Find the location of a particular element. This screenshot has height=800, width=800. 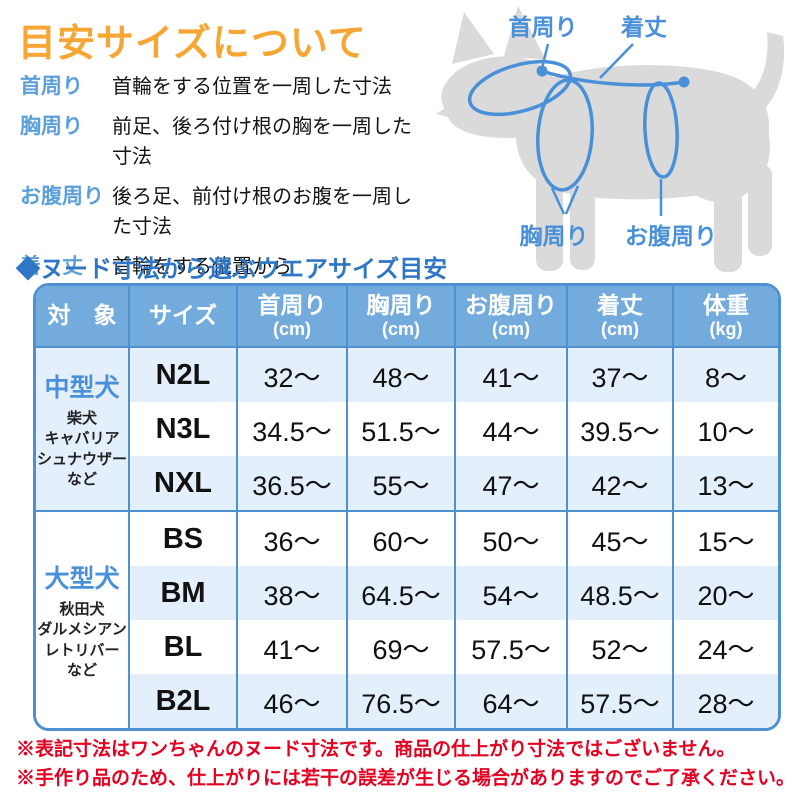

table-row: B2L 46〜 76.5〜 64〜 57.5〜 28〜 is located at coordinates (407, 701).